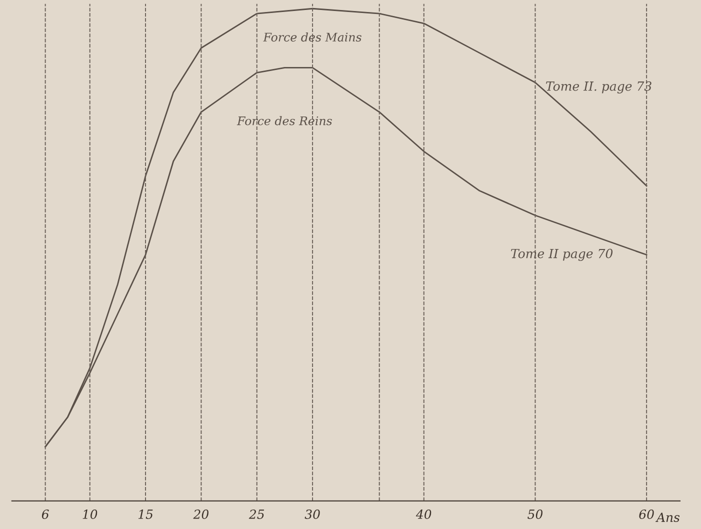 Image resolution: width=701 pixels, height=529 pixels. Describe the element at coordinates (145, 514) in the screenshot. I see `x-tick-label: 15` at that location.